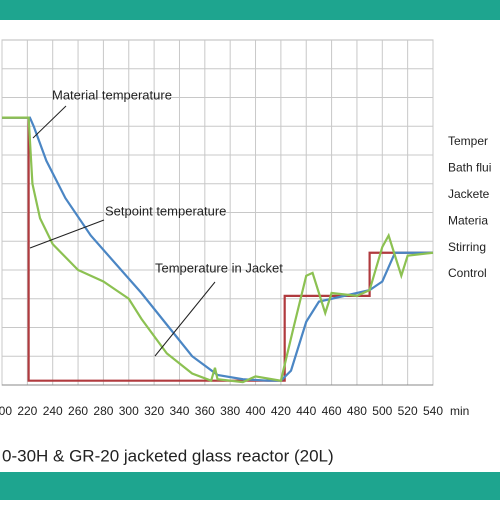  Describe the element at coordinates (459, 411) in the screenshot. I see `x-unit: min` at that location.